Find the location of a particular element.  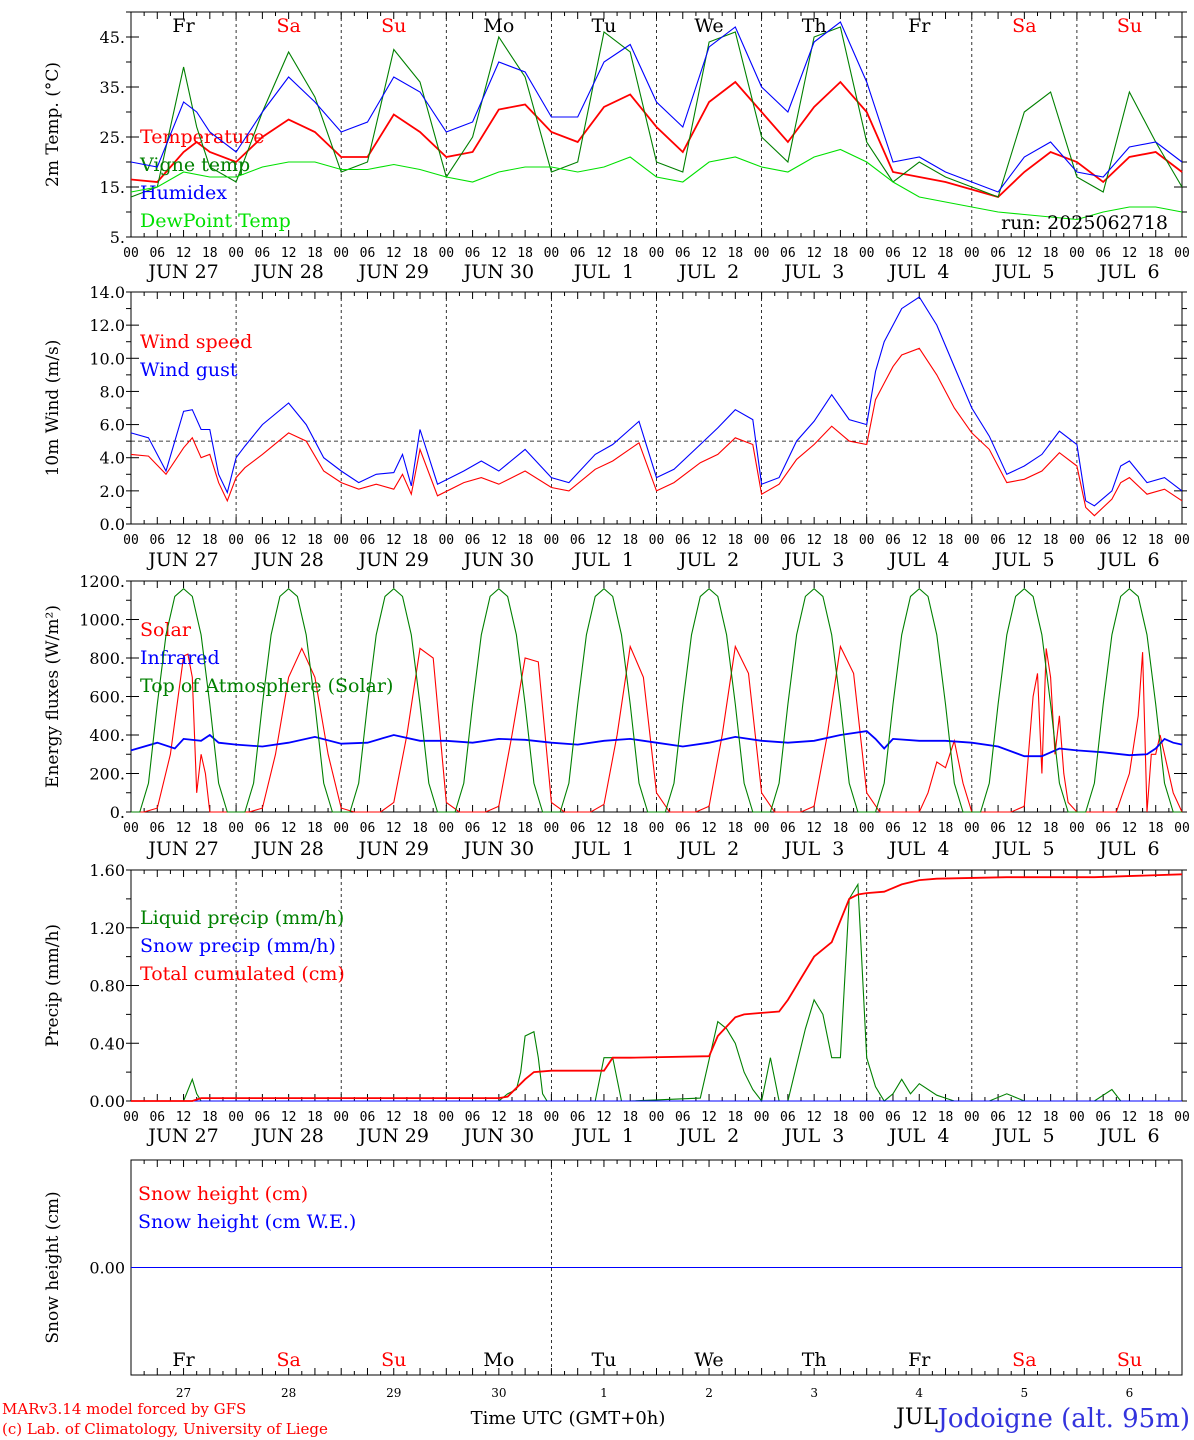

x-date-label: JUL 3 is located at coordinates (813, 560).